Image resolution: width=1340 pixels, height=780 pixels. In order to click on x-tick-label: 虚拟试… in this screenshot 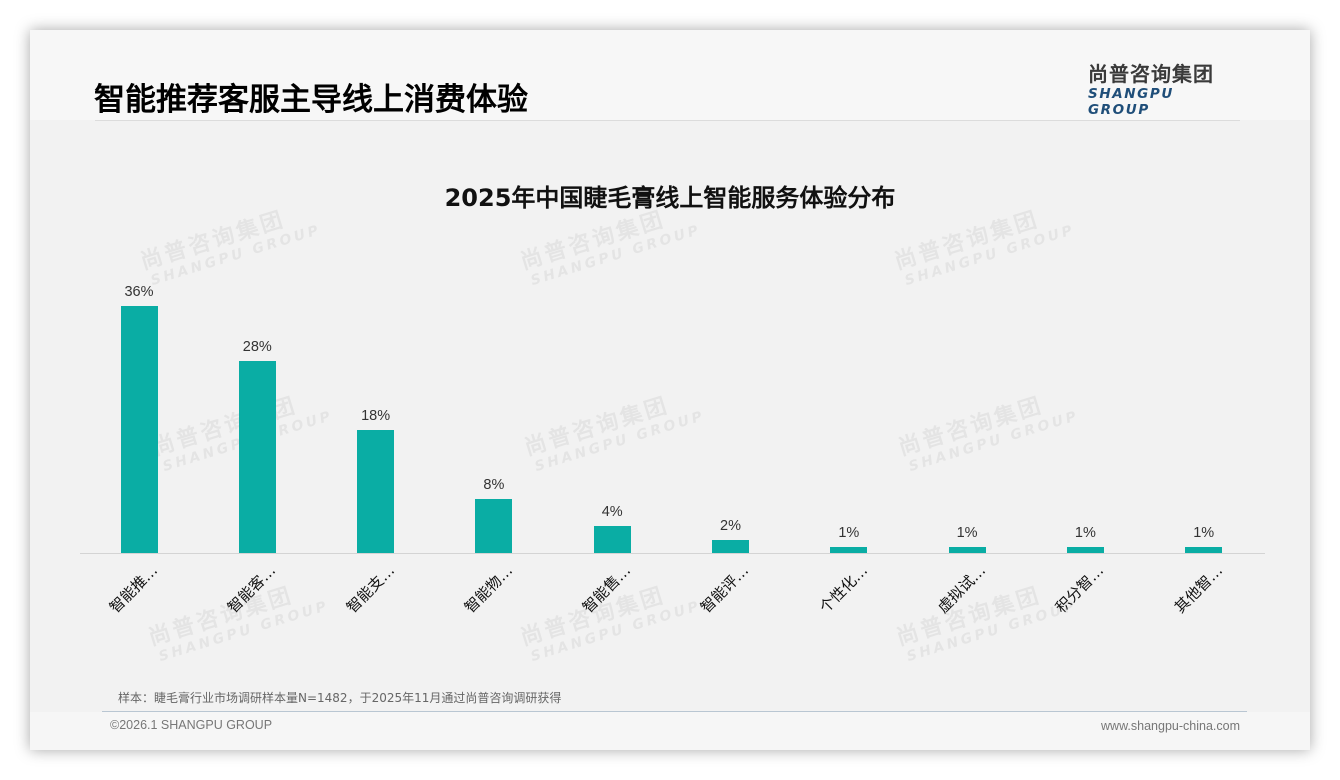, I will do `click(962, 589)`.